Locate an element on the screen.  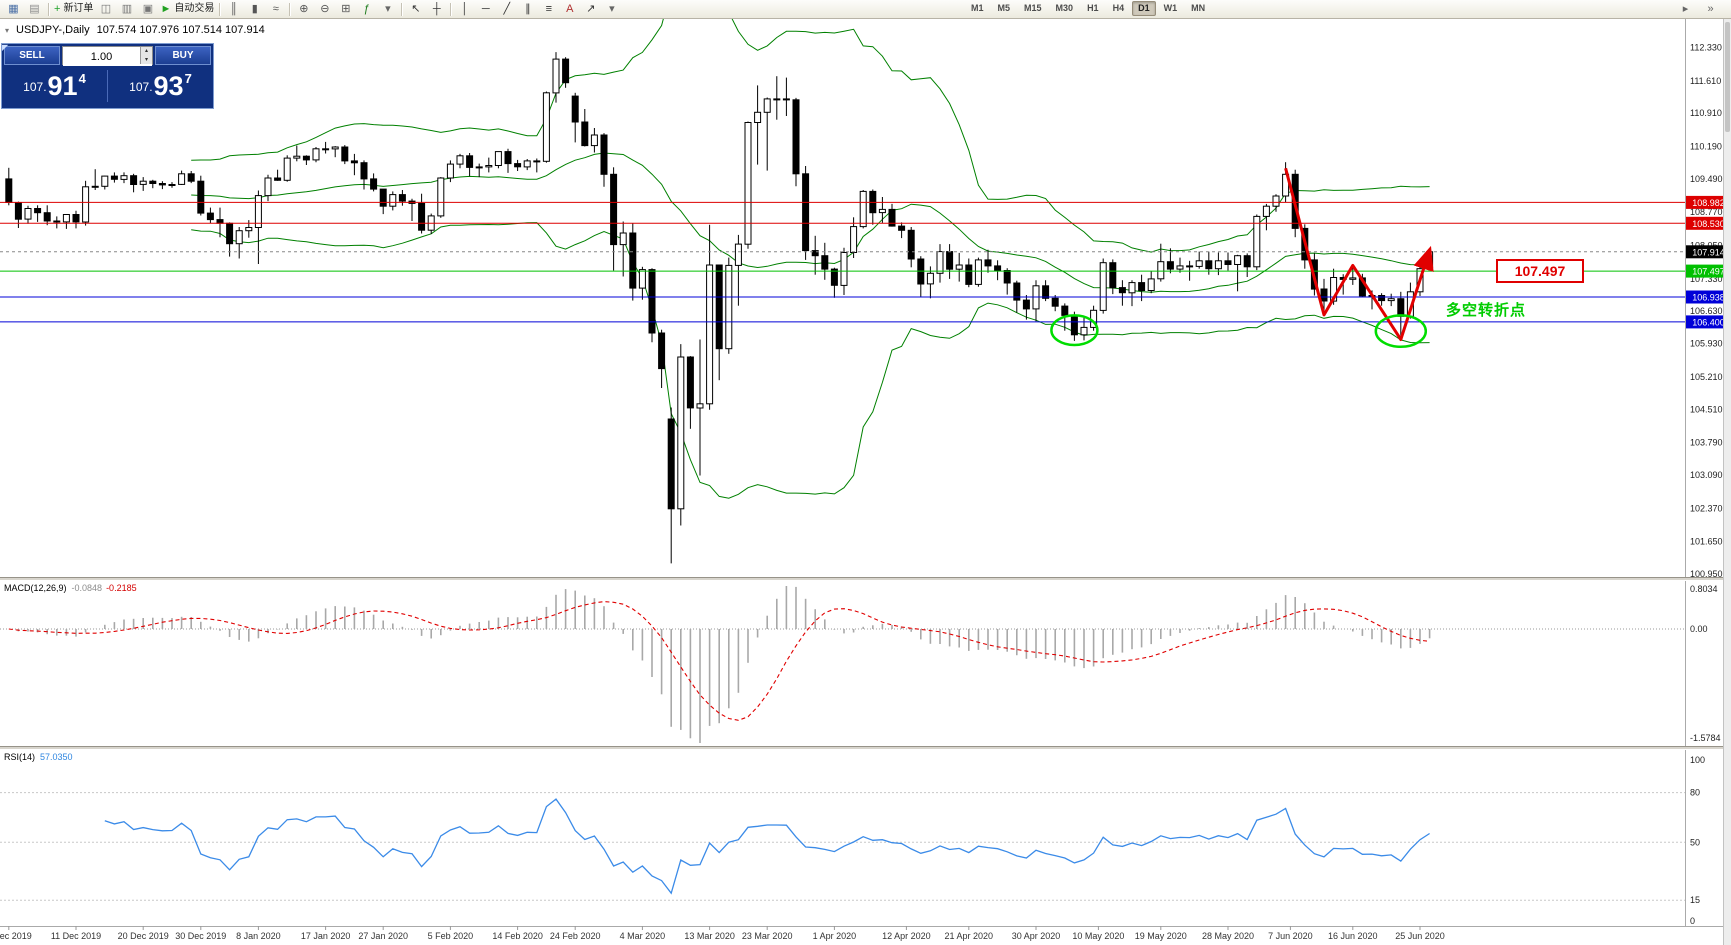
cursor-icon: ↖ is located at coordinates (415, 9).